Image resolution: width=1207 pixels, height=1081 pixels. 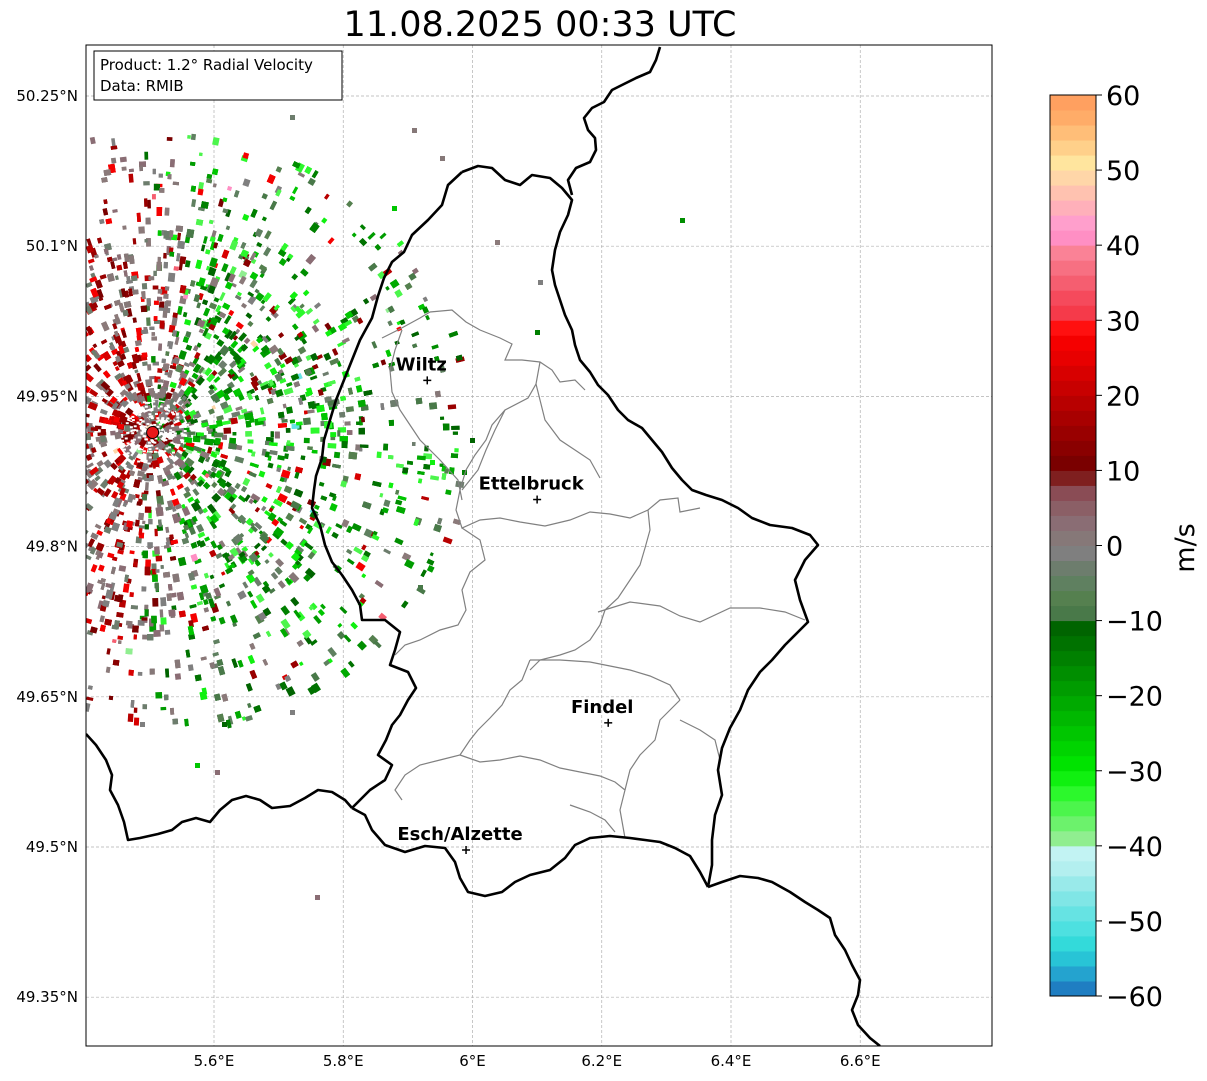 What do you see at coordinates (1123, 471) in the screenshot?
I see `colorbar-tick-label: 10` at bounding box center [1123, 471].